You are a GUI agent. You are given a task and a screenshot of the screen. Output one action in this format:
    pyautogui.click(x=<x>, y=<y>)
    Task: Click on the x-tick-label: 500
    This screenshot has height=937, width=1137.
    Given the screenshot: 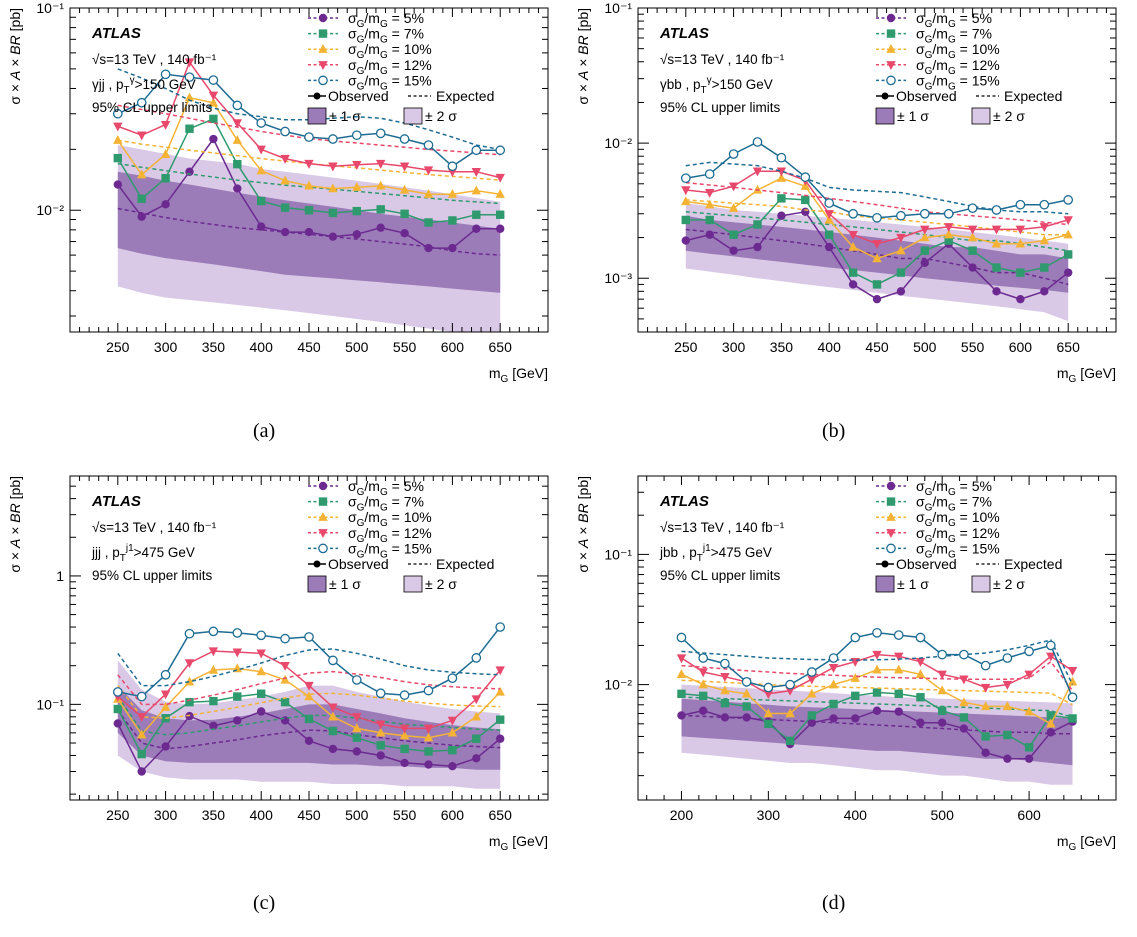 What is the action you would take?
    pyautogui.click(x=925, y=347)
    